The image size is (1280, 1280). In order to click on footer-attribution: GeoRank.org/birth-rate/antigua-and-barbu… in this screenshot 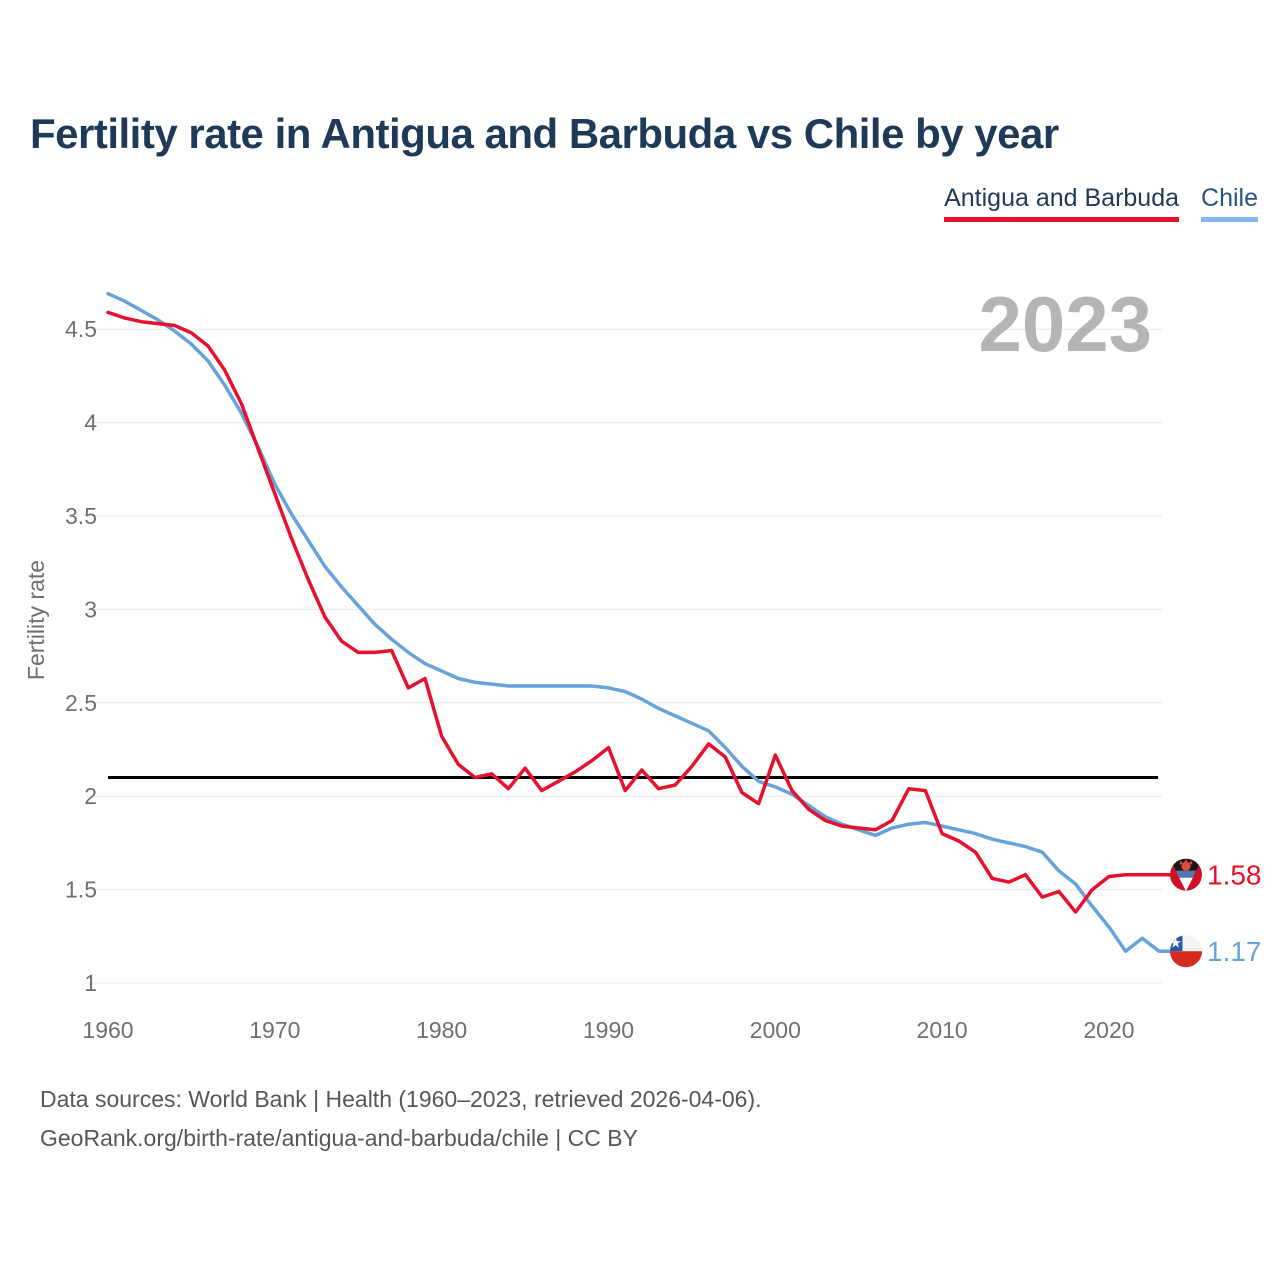, I will do `click(339, 1138)`.